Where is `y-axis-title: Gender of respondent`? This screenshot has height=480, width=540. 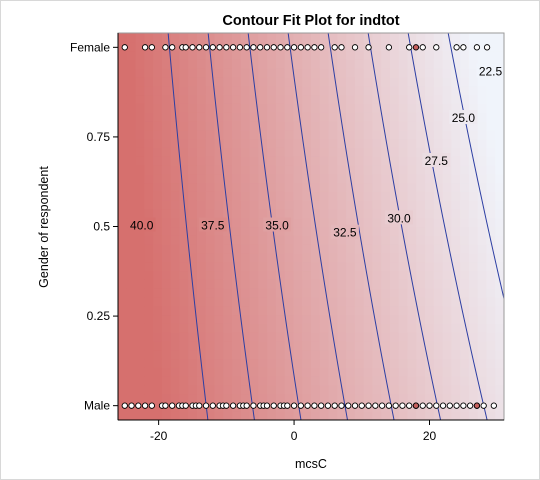 y-axis-title: Gender of respondent is located at coordinates (44, 227).